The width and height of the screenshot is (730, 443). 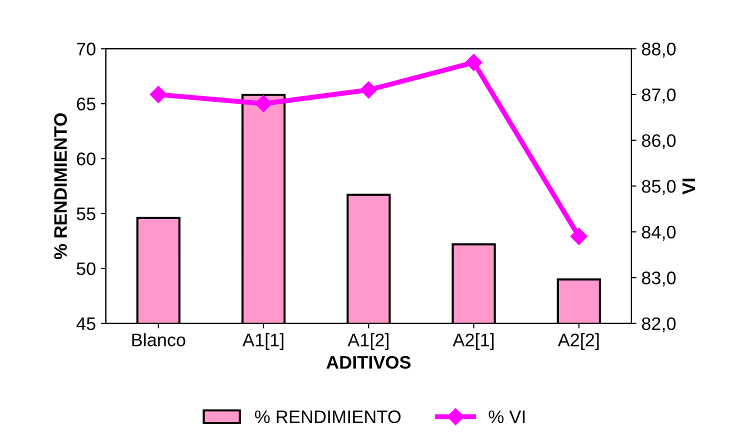 What do you see at coordinates (688, 186) in the screenshot?
I see `y2-axis-title: VI` at bounding box center [688, 186].